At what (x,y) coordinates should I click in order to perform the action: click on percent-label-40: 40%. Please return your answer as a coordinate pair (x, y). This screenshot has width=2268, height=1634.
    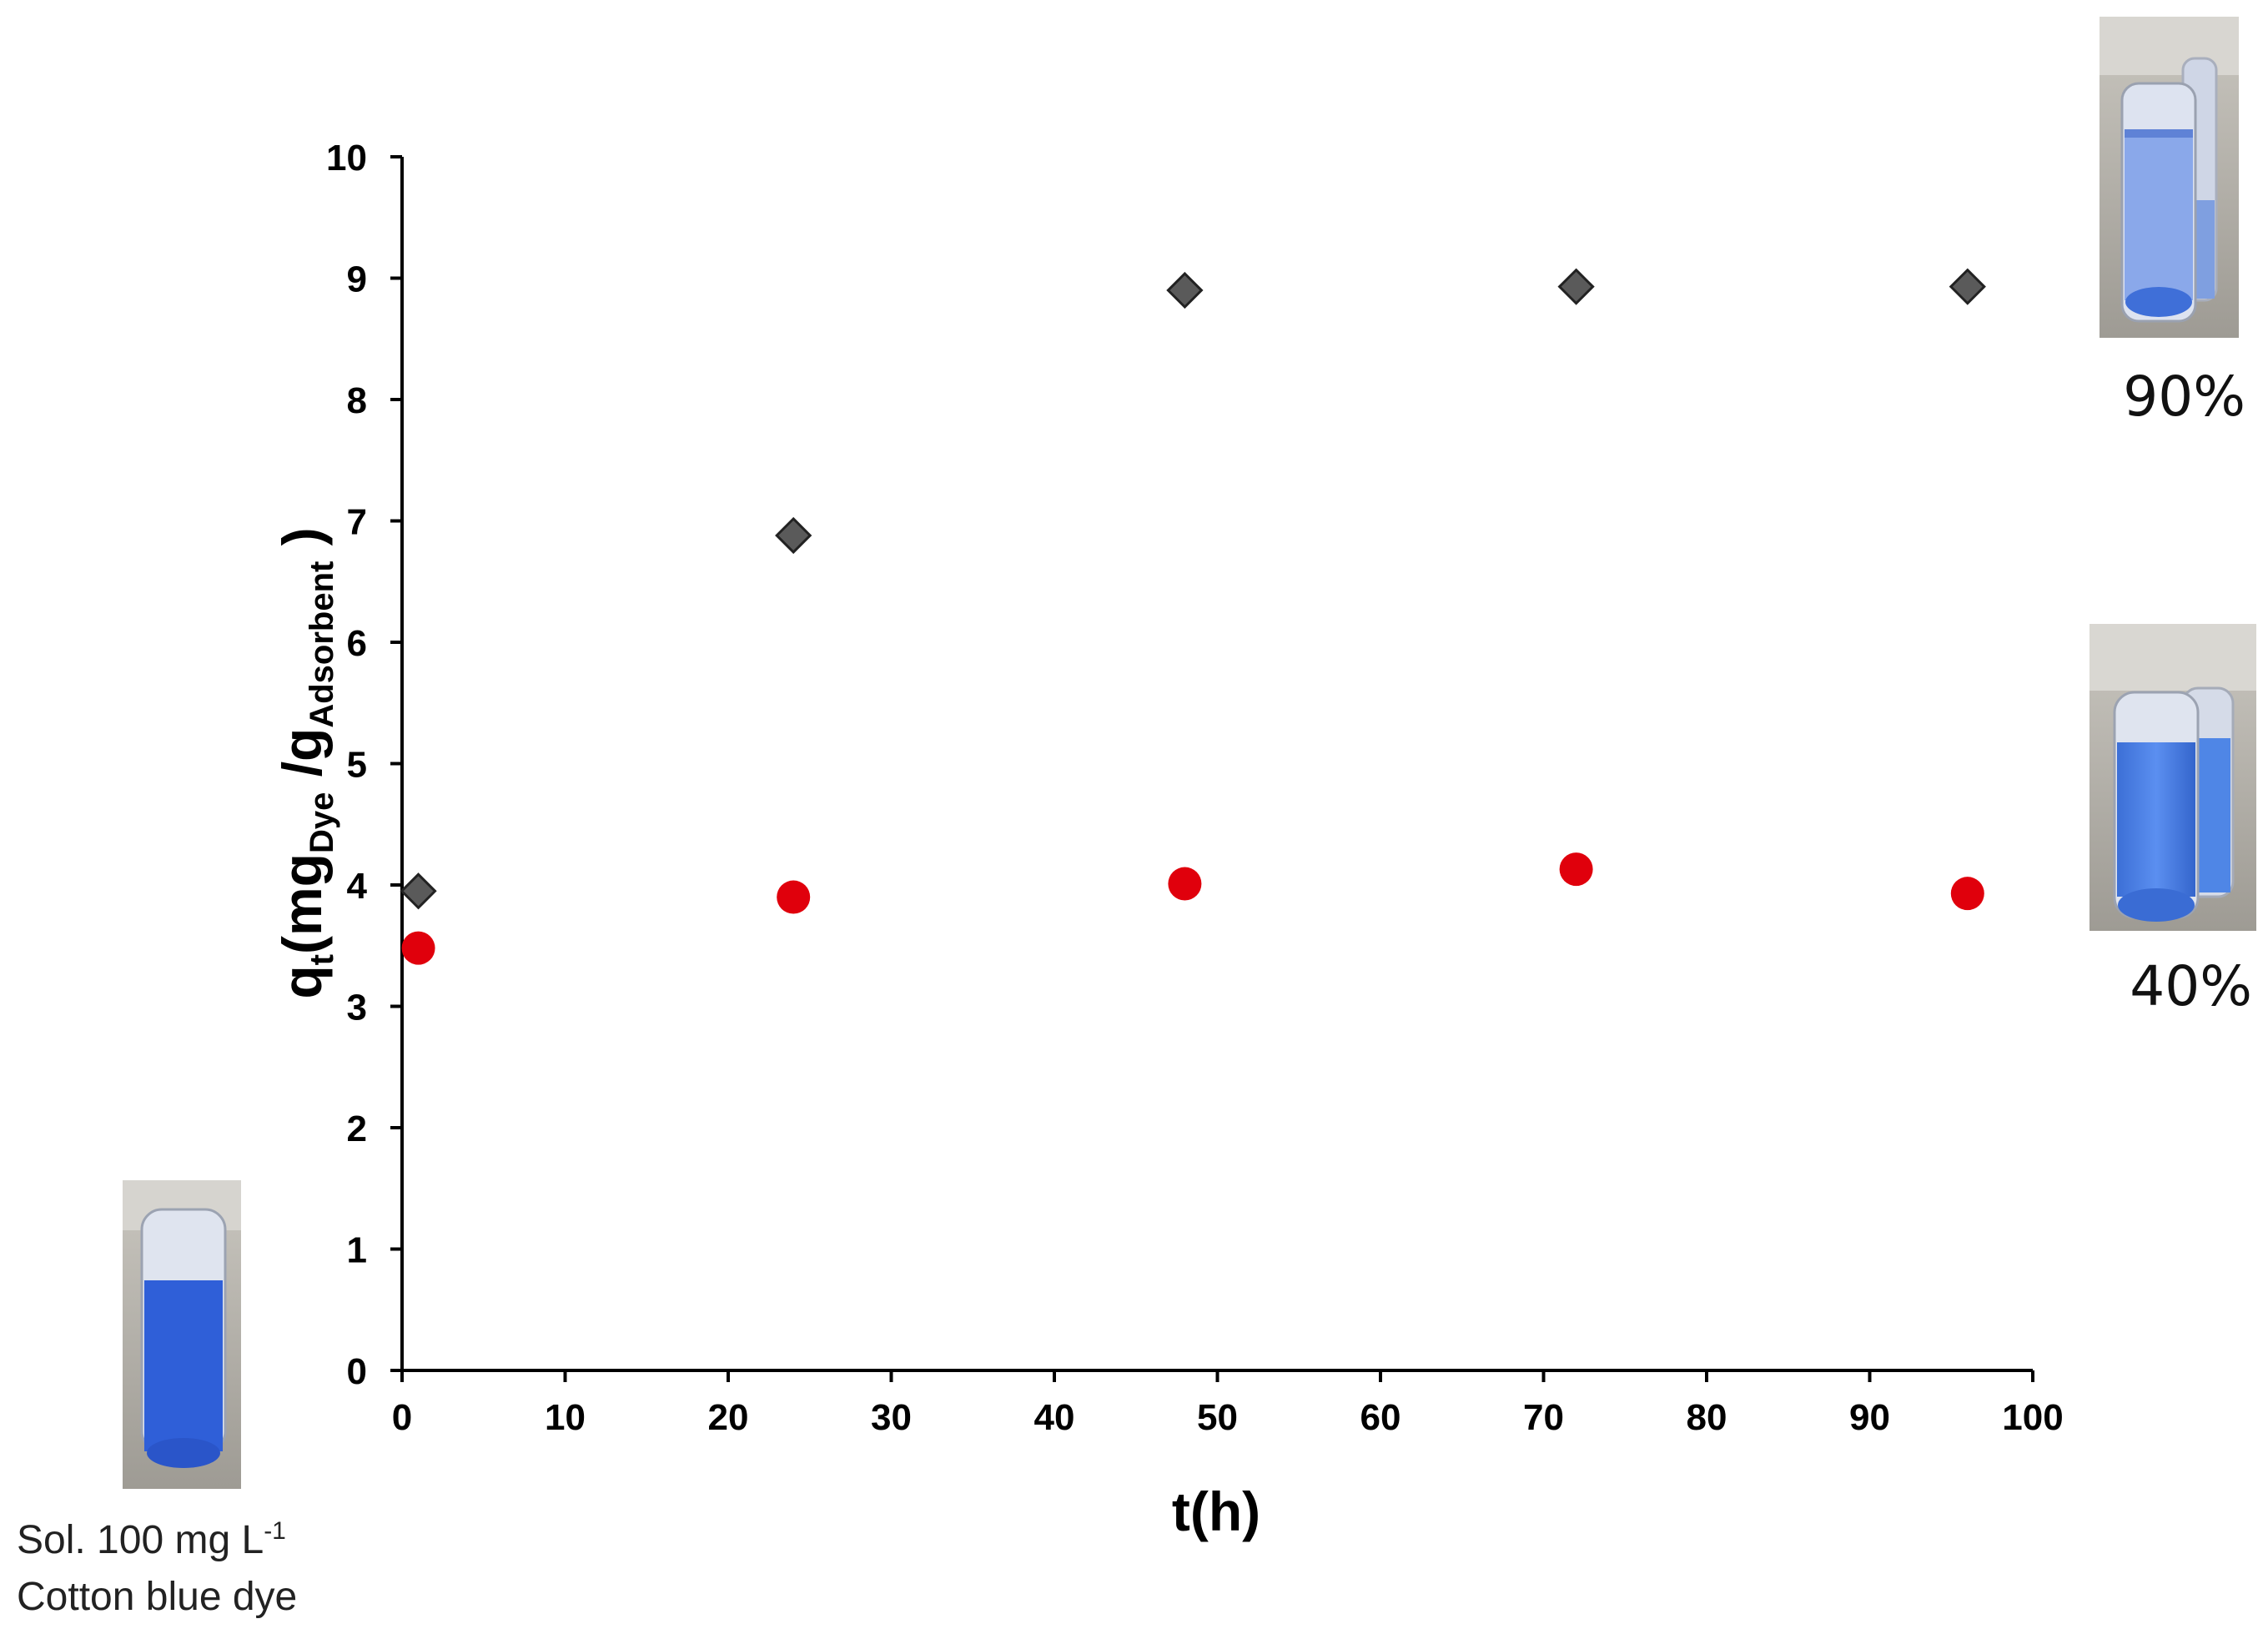
    Looking at the image, I should click on (2191, 986).